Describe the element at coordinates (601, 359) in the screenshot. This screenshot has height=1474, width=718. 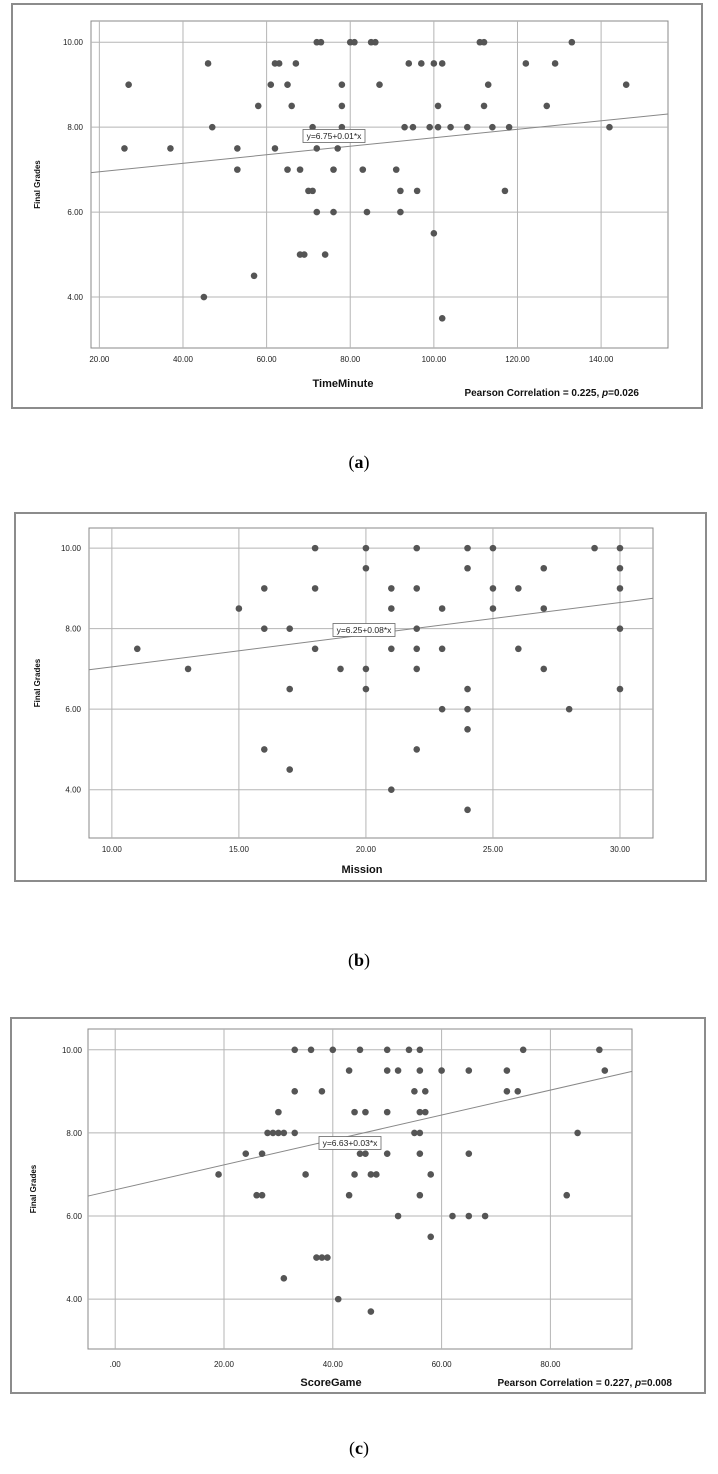
I see `x-tick-label: 140.00` at that location.